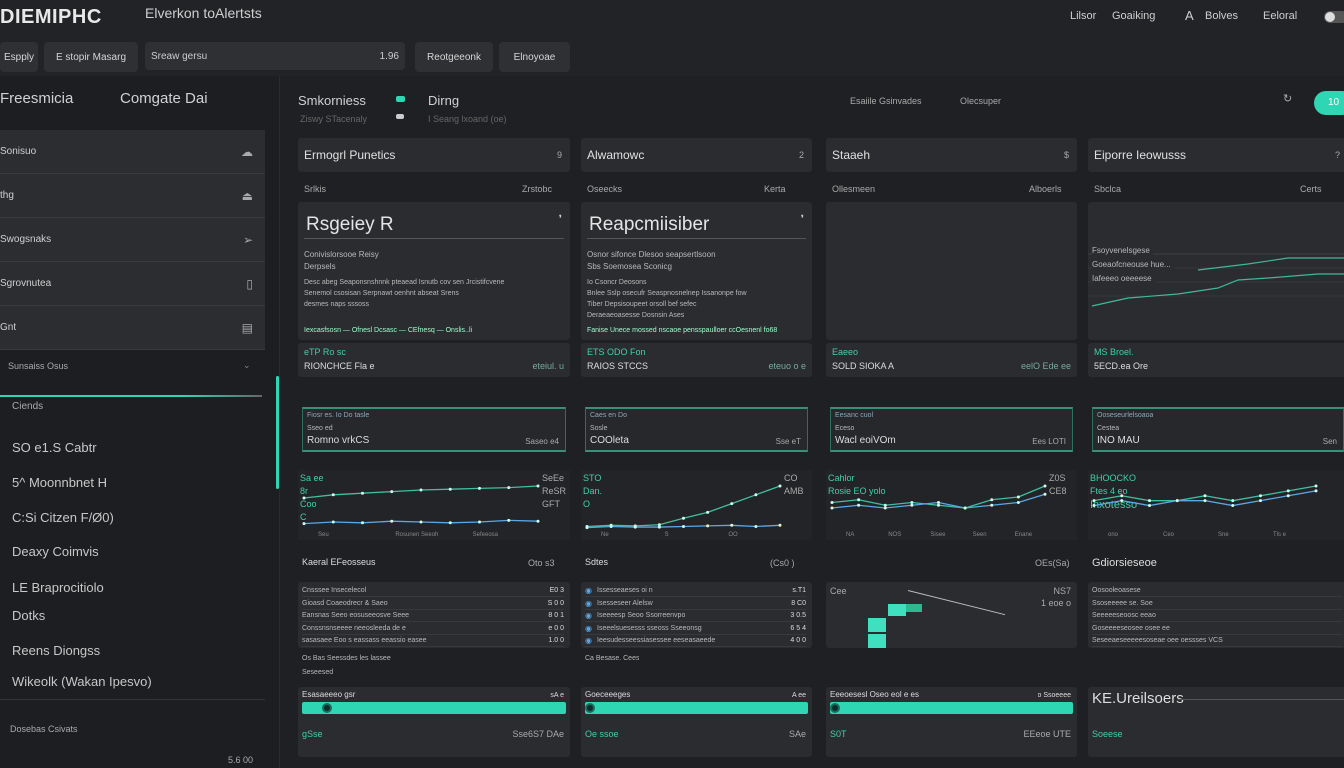  I want to click on list-row-label: Eansnas Seeo eosuseeosve Seee, so click(356, 615).